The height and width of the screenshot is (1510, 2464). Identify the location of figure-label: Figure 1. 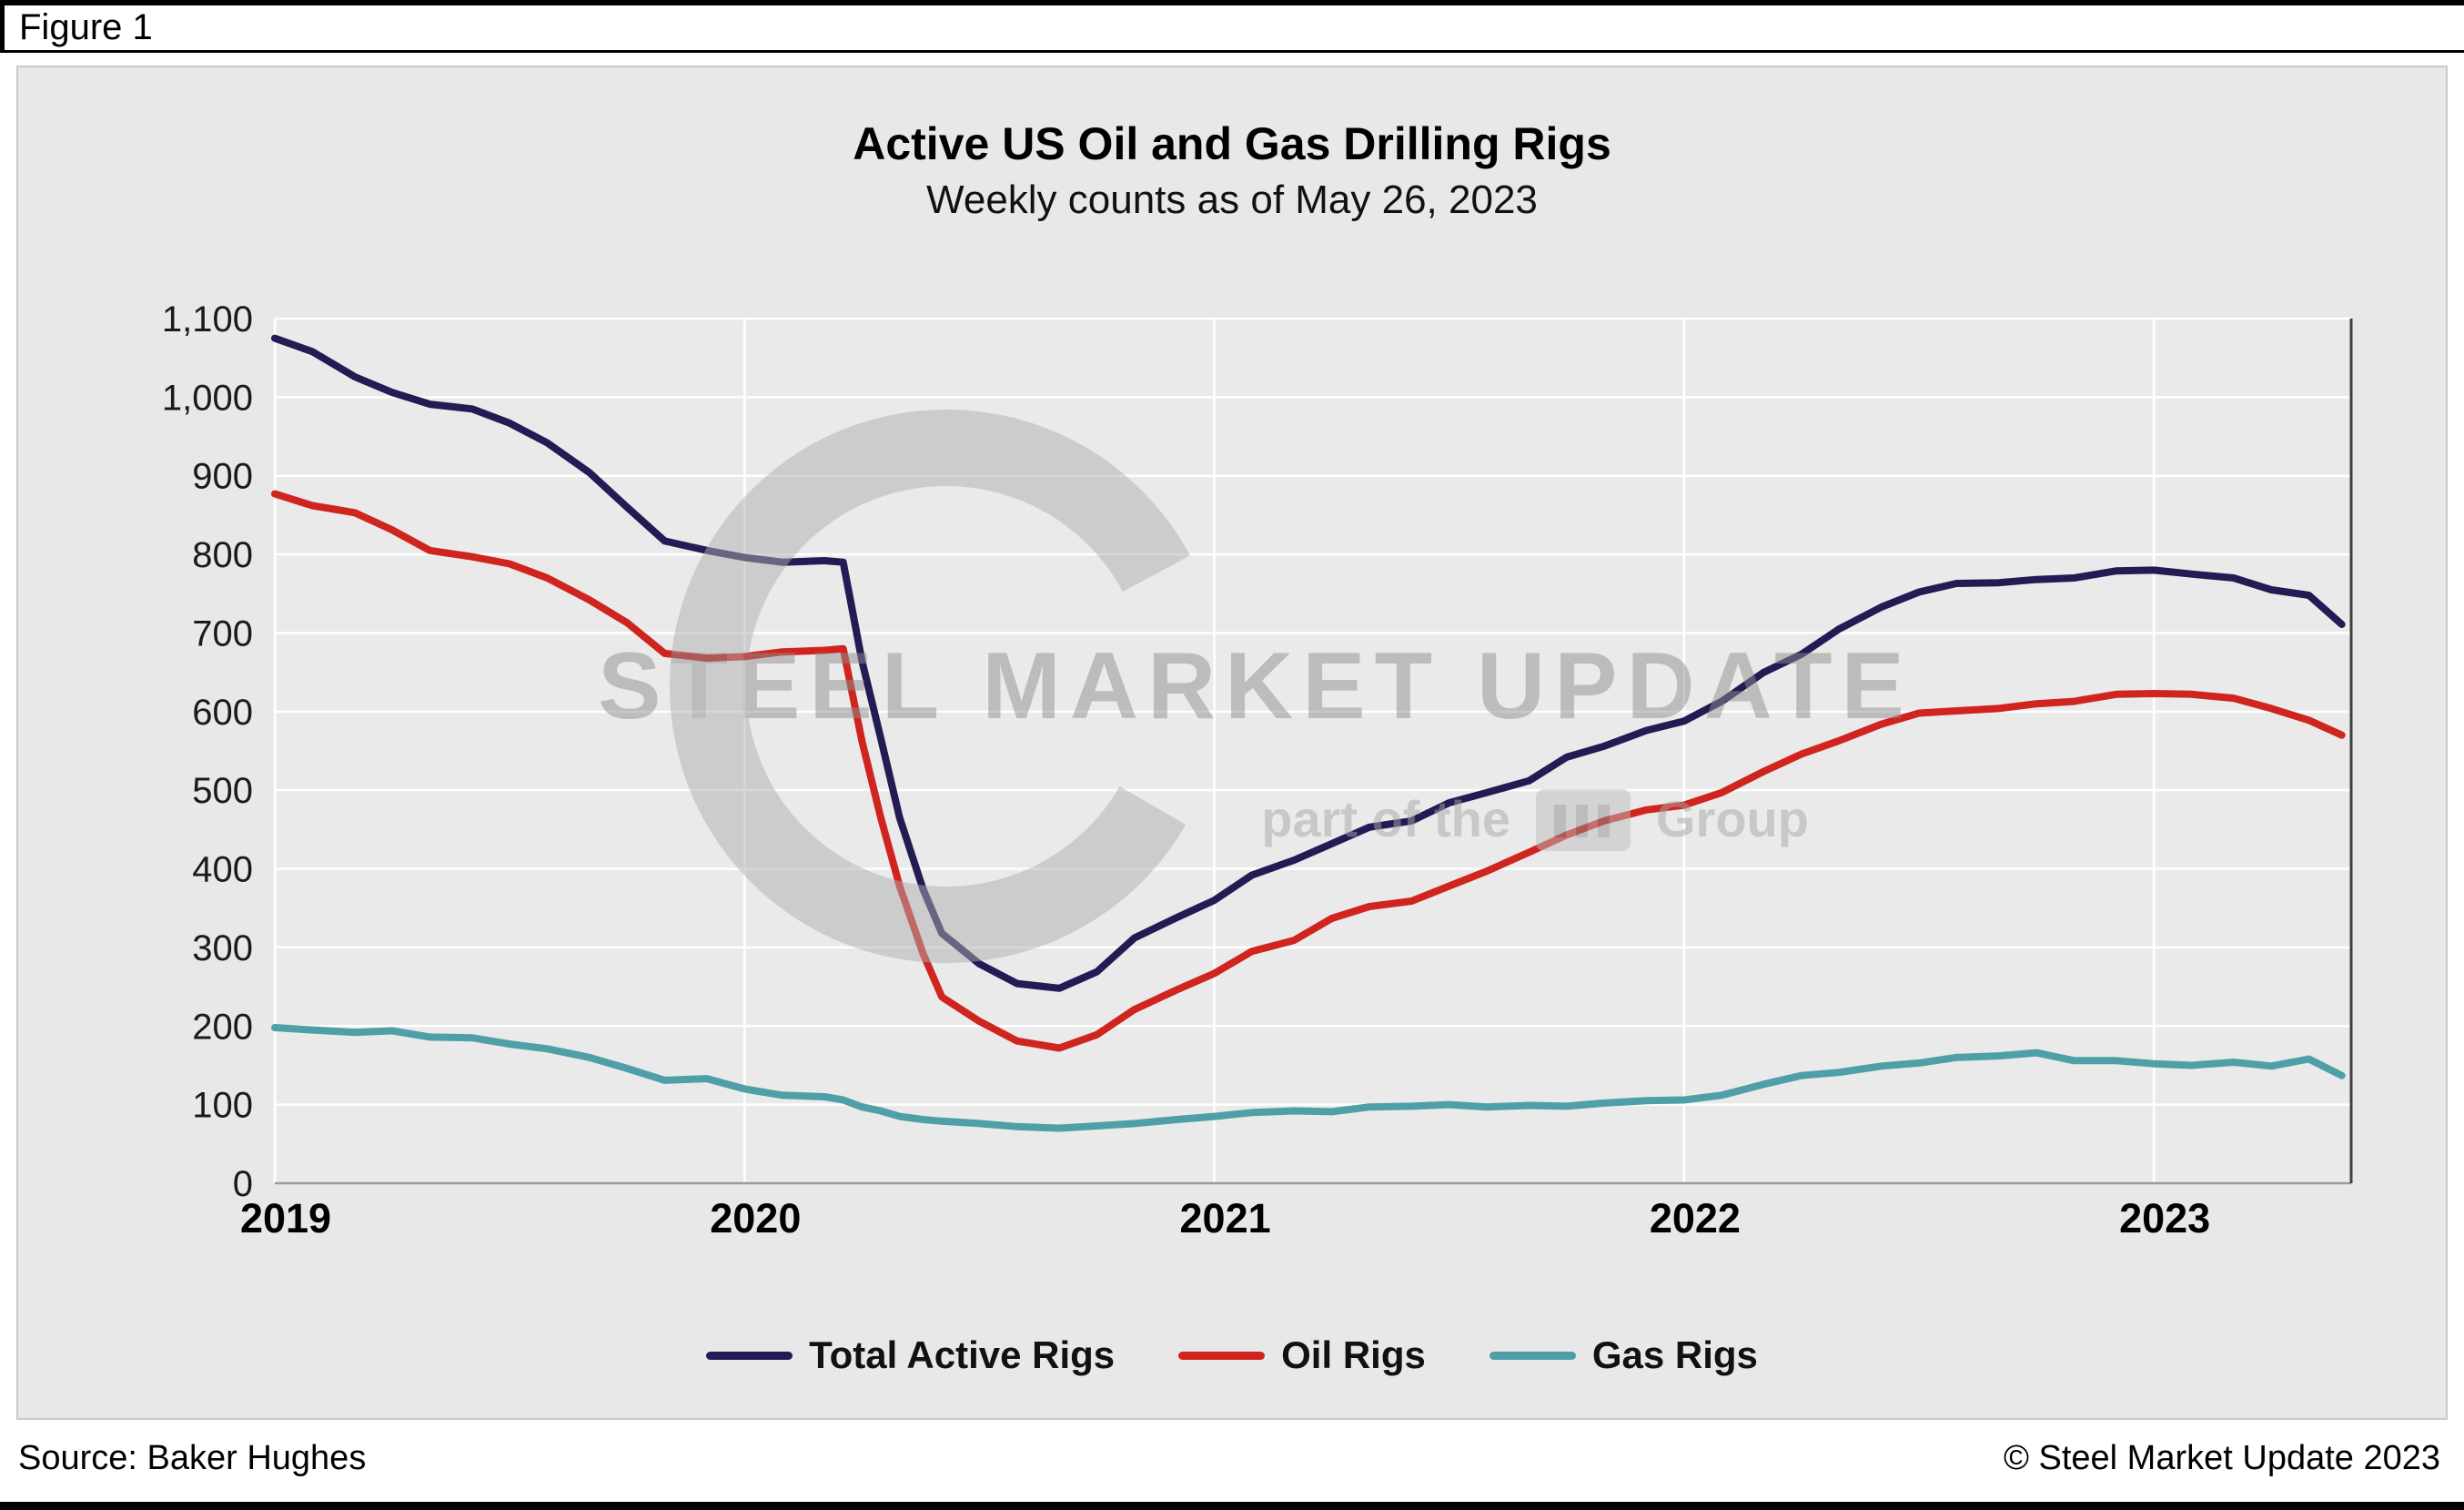
(86, 27).